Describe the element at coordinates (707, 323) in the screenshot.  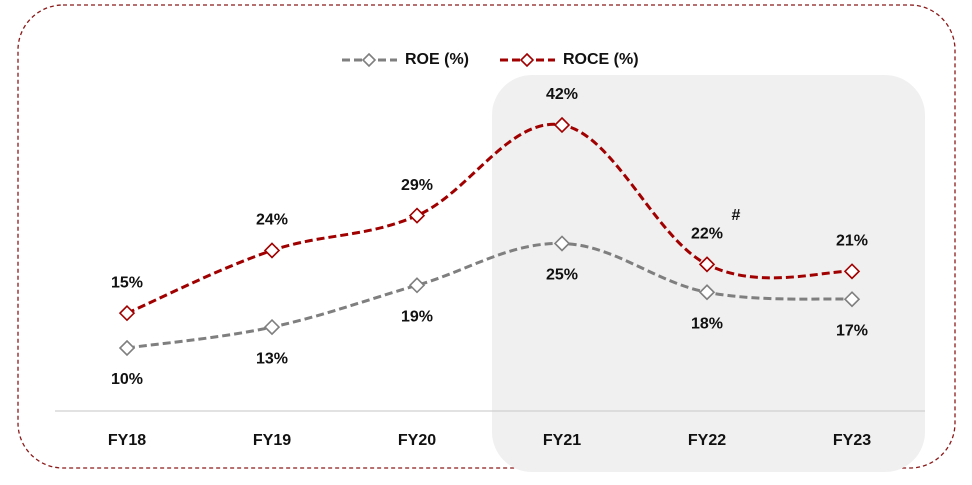
I see `data-label: 18%` at that location.